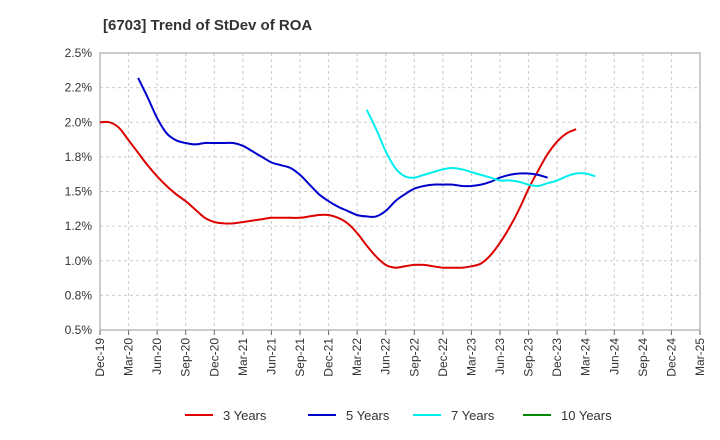 The image size is (720, 440). Describe the element at coordinates (671, 357) in the screenshot. I see `x-tick-label: Dec-24` at that location.